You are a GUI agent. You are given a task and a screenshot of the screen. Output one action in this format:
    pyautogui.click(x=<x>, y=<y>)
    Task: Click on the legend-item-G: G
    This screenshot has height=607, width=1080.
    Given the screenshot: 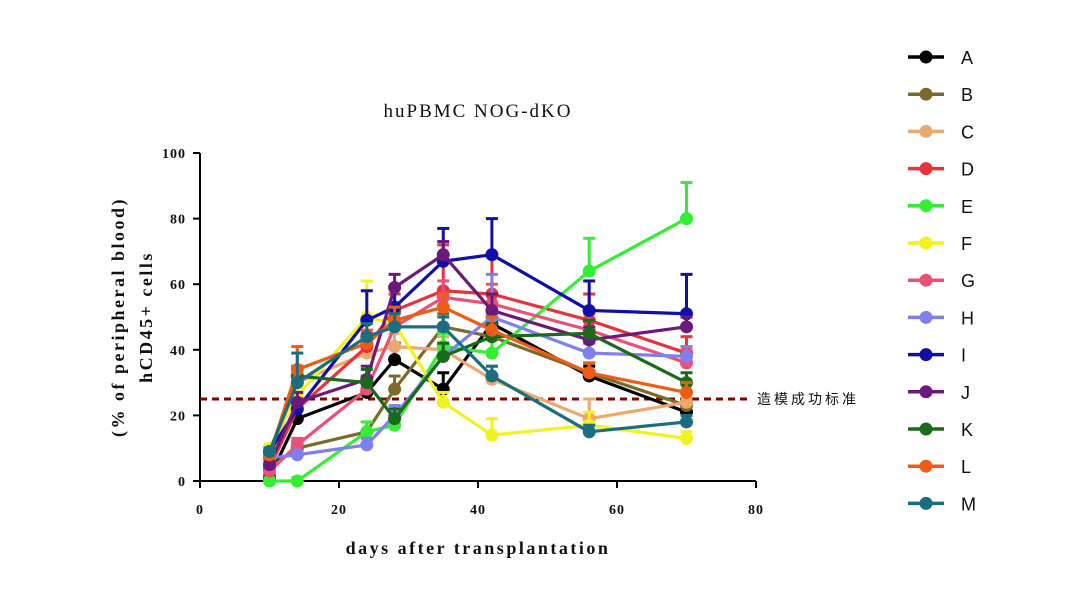 What is the action you would take?
    pyautogui.click(x=941, y=281)
    